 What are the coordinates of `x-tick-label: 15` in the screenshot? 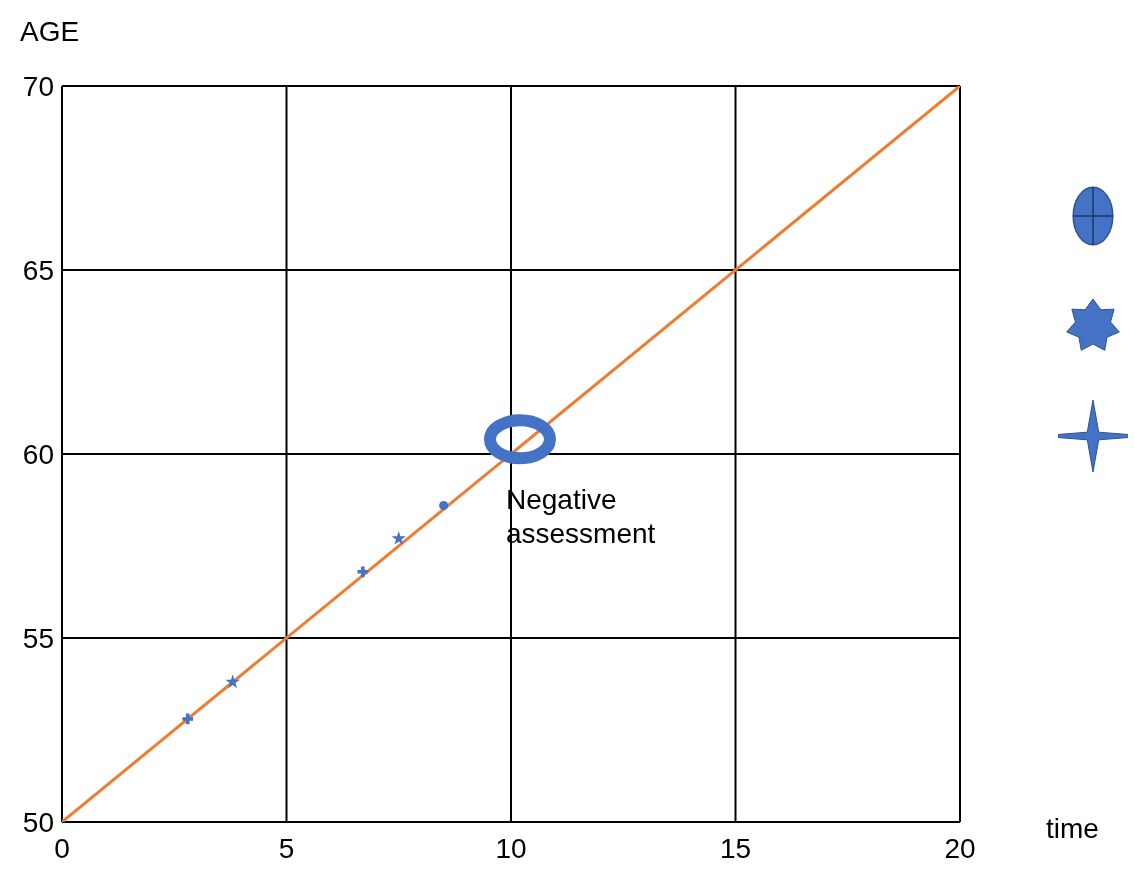 It's located at (735, 848).